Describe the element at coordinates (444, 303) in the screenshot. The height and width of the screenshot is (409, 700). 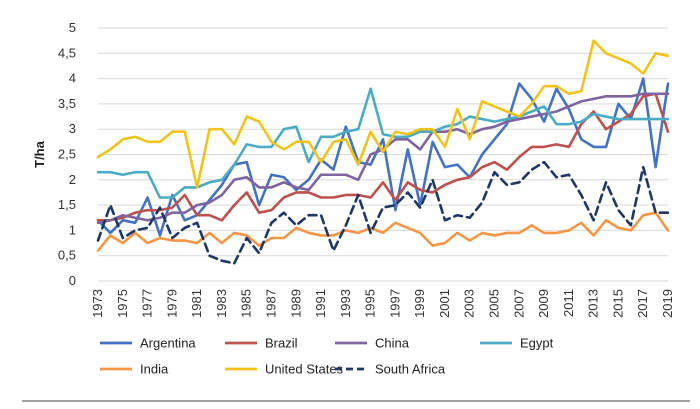
I see `x-tick-label: 2001` at that location.